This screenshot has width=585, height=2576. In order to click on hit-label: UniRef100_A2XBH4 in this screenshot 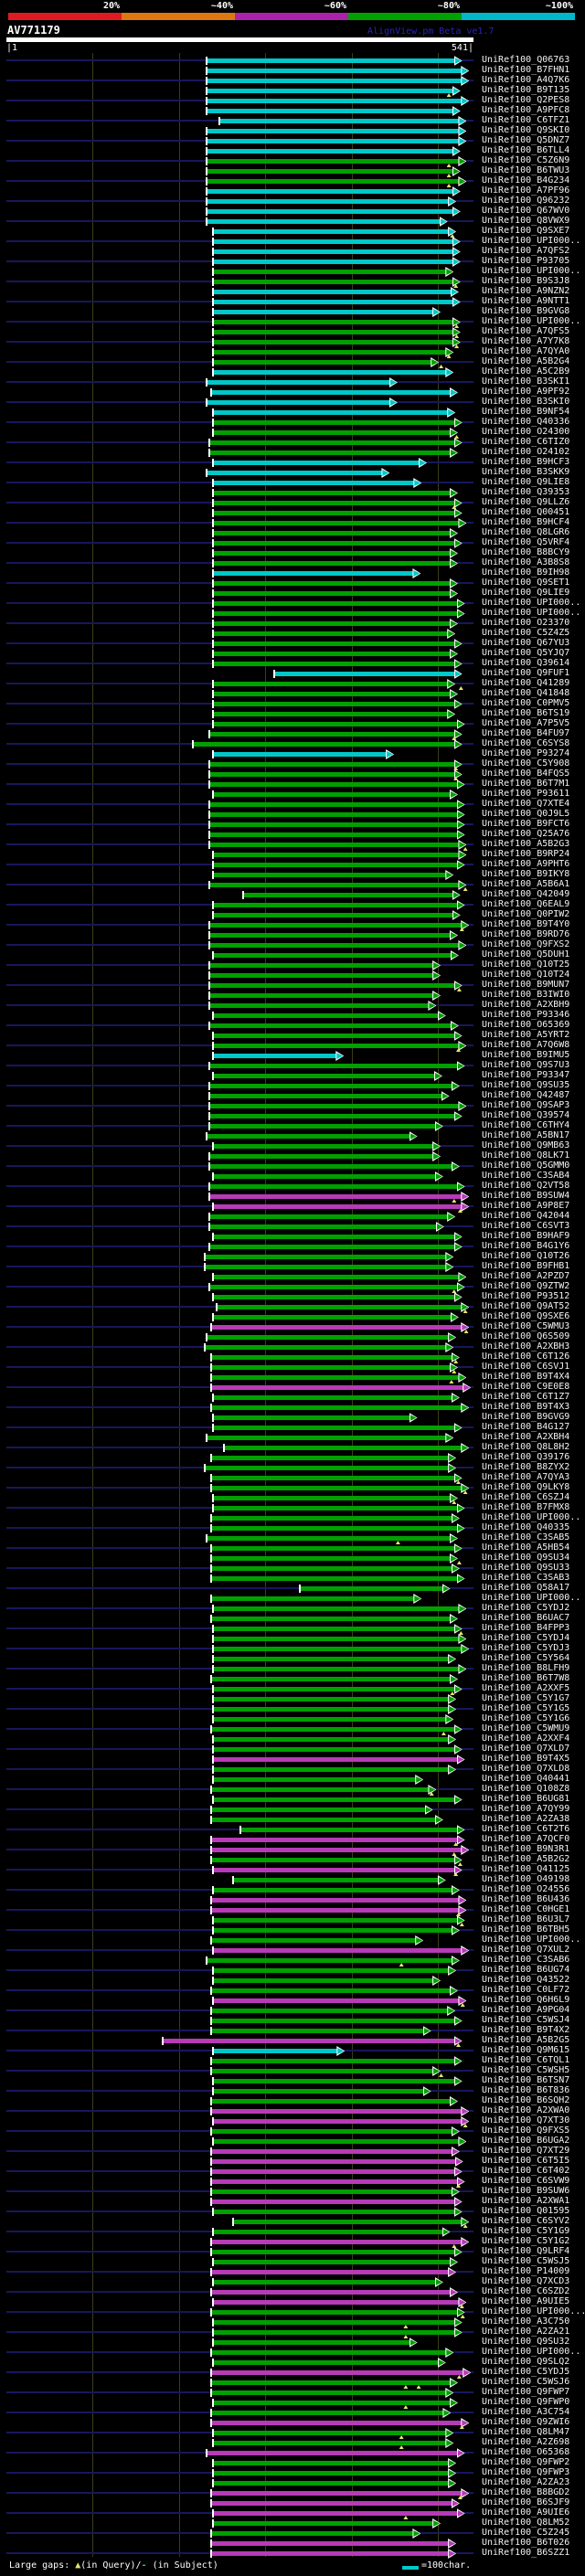, I will do `click(526, 1437)`.